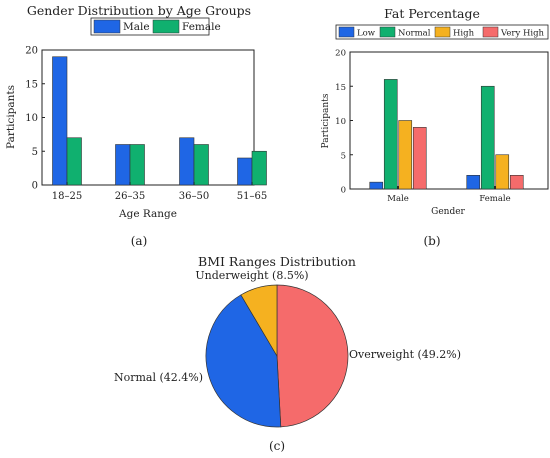 This screenshot has width=550, height=458. Describe the element at coordinates (194, 196) in the screenshot. I see `x-tick-label-36-50: 36–50` at that location.